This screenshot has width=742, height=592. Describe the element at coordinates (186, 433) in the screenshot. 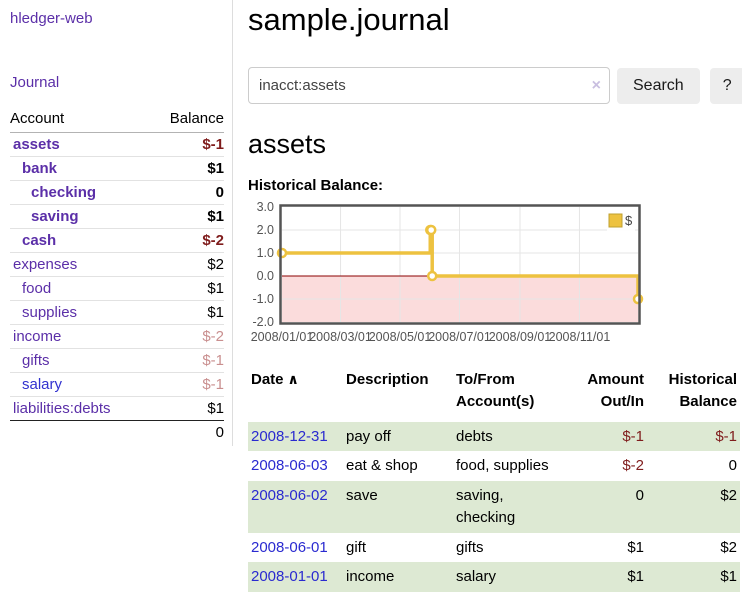

I see `accounts-total-value: 0` at that location.